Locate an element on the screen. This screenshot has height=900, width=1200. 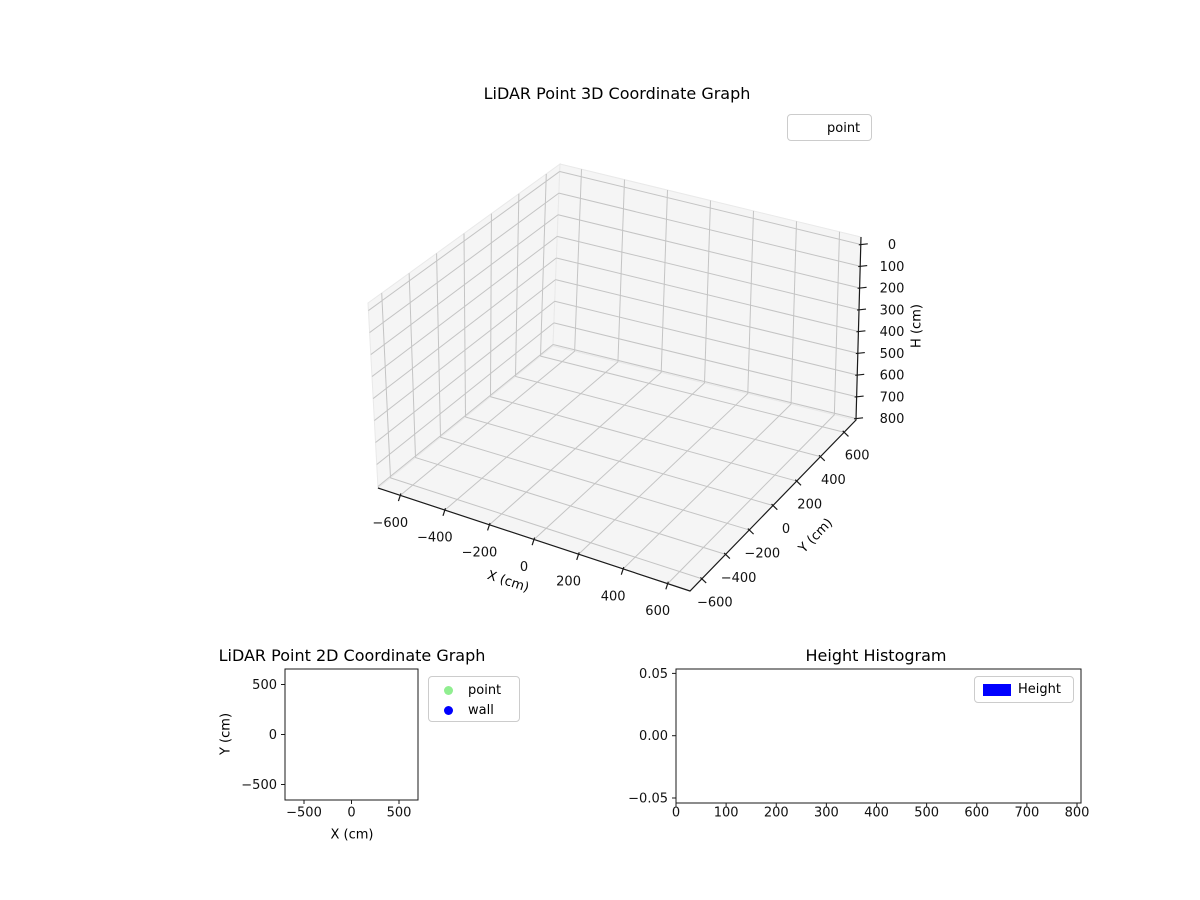
y-tick-label-2d: 500 is located at coordinates (264, 685).